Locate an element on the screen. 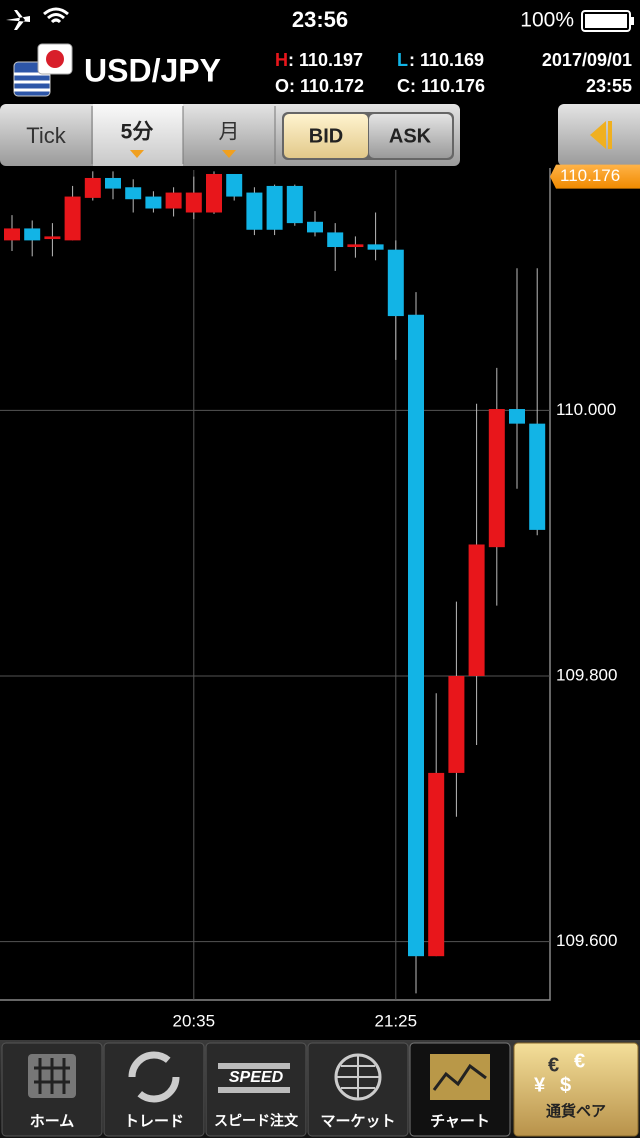 The image size is (640, 1138). nav-label: 通貨ペア is located at coordinates (576, 1111).